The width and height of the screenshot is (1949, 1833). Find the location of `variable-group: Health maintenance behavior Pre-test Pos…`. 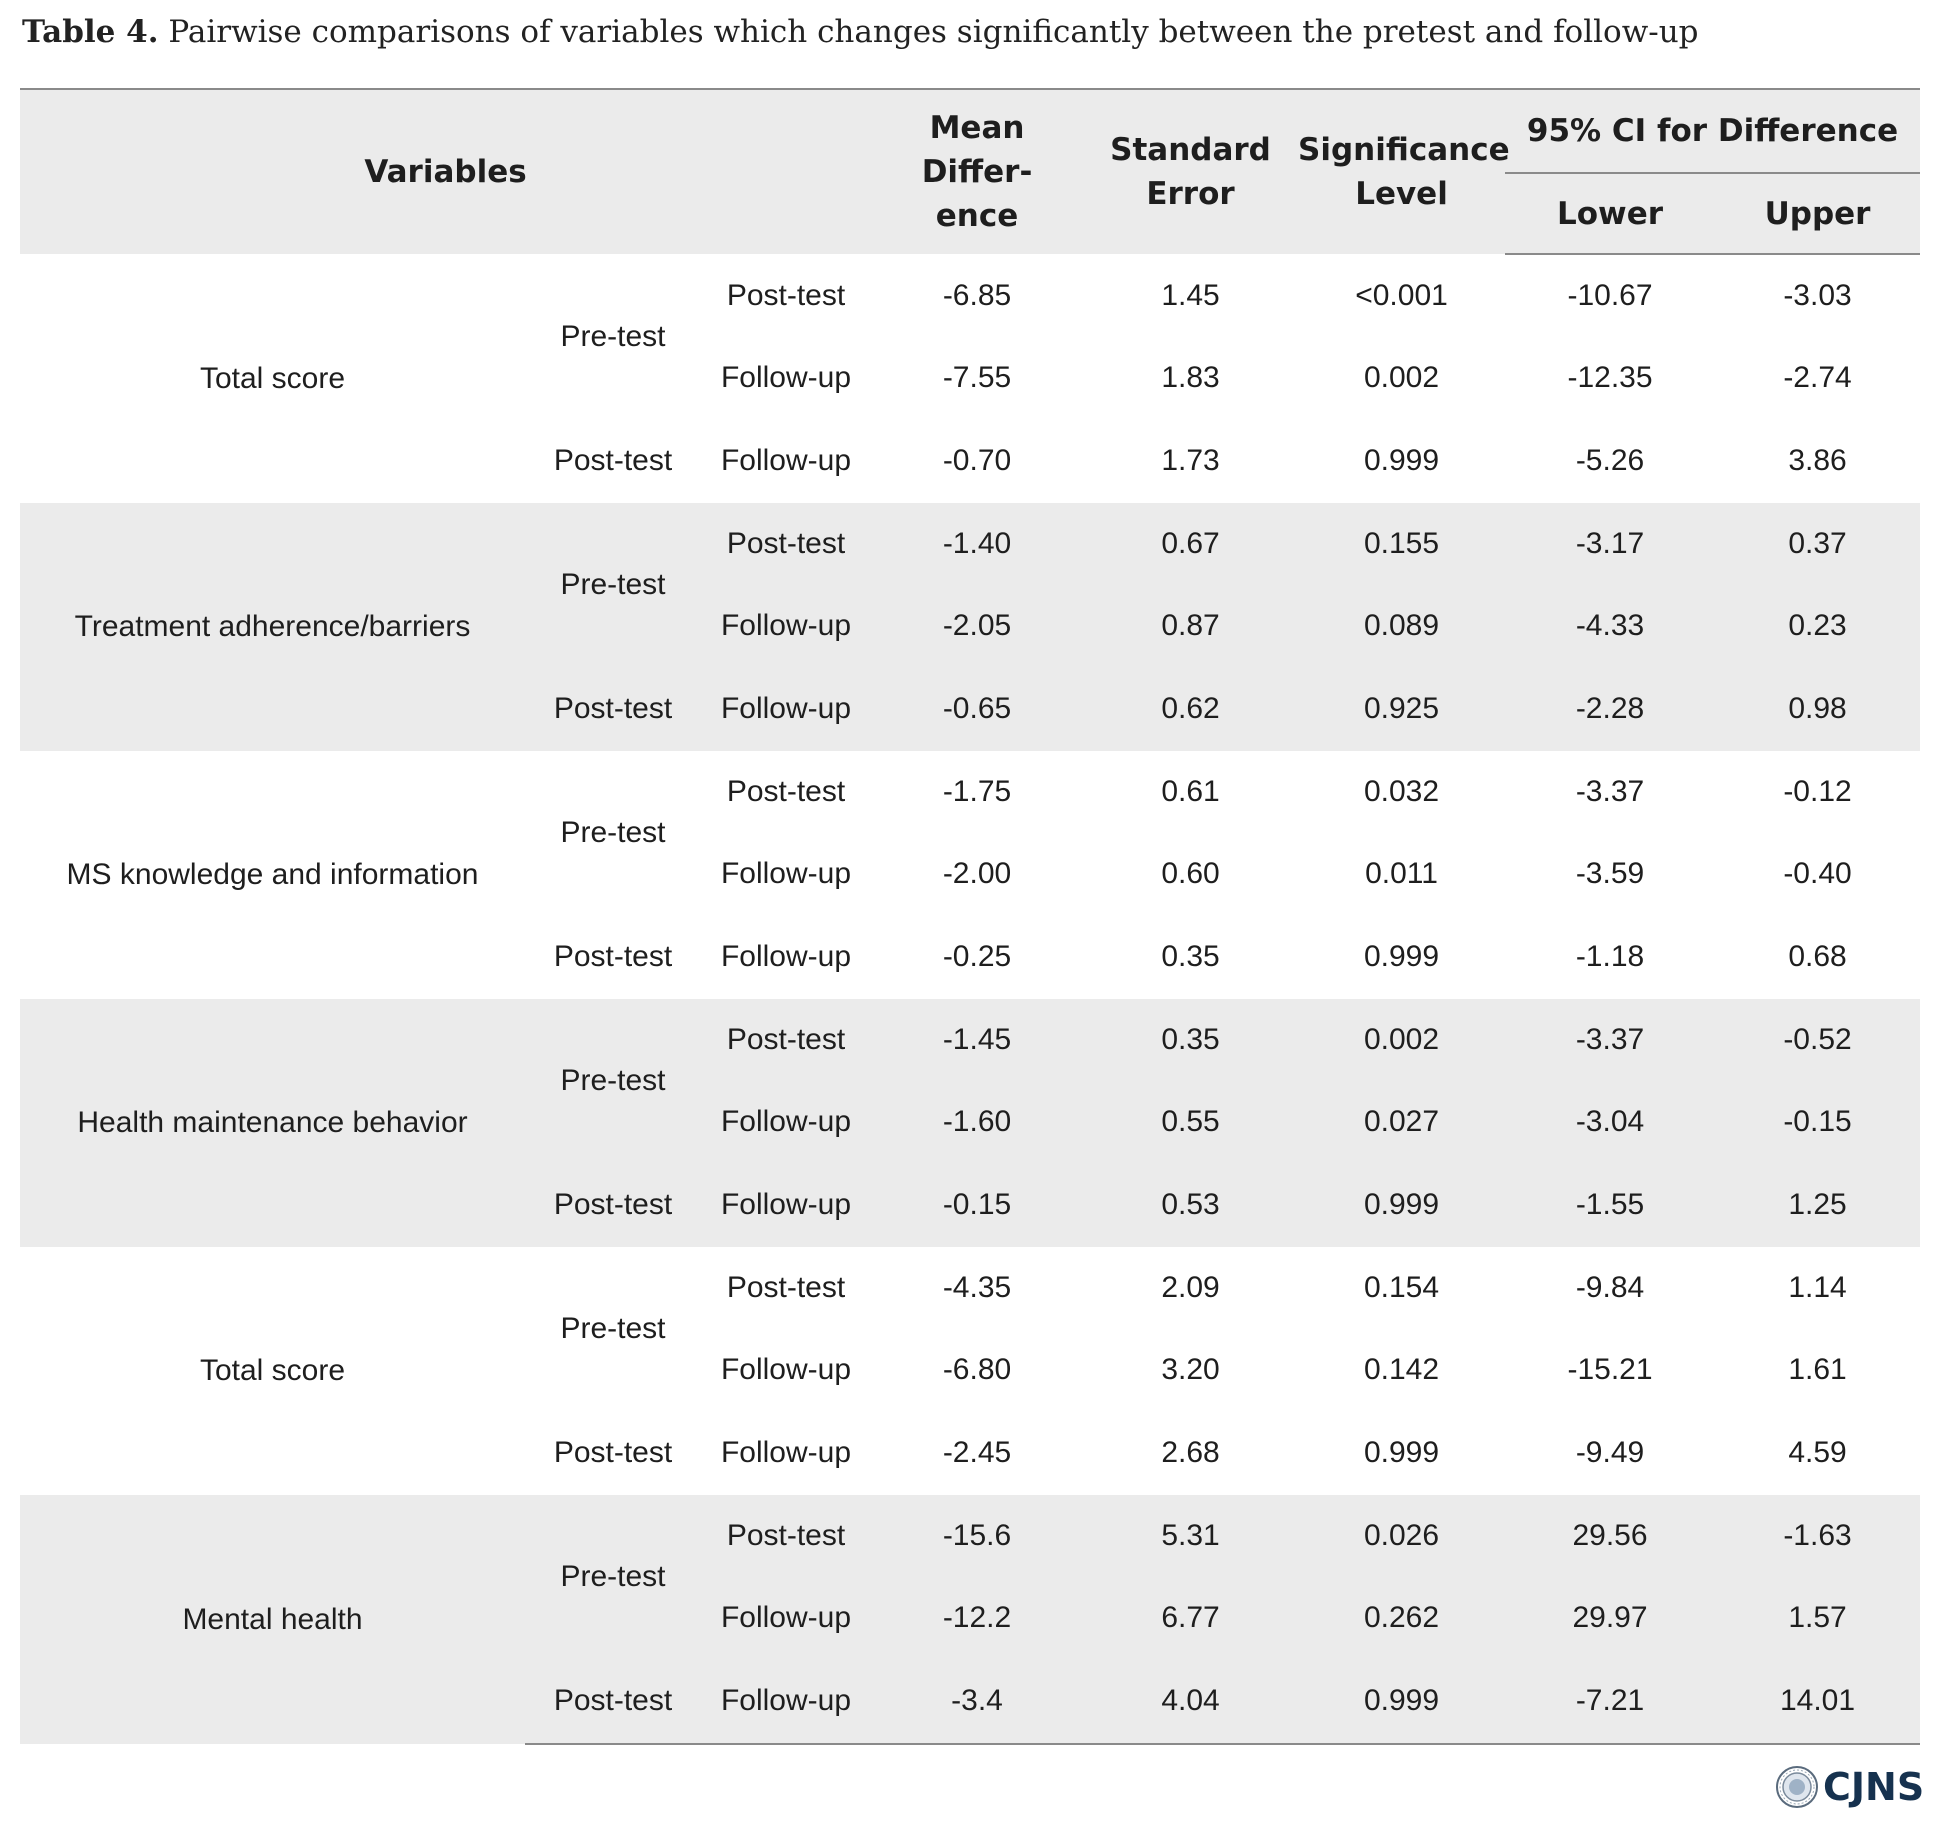

variable-group: Health maintenance behavior Pre-test Pos… is located at coordinates (970, 1123).